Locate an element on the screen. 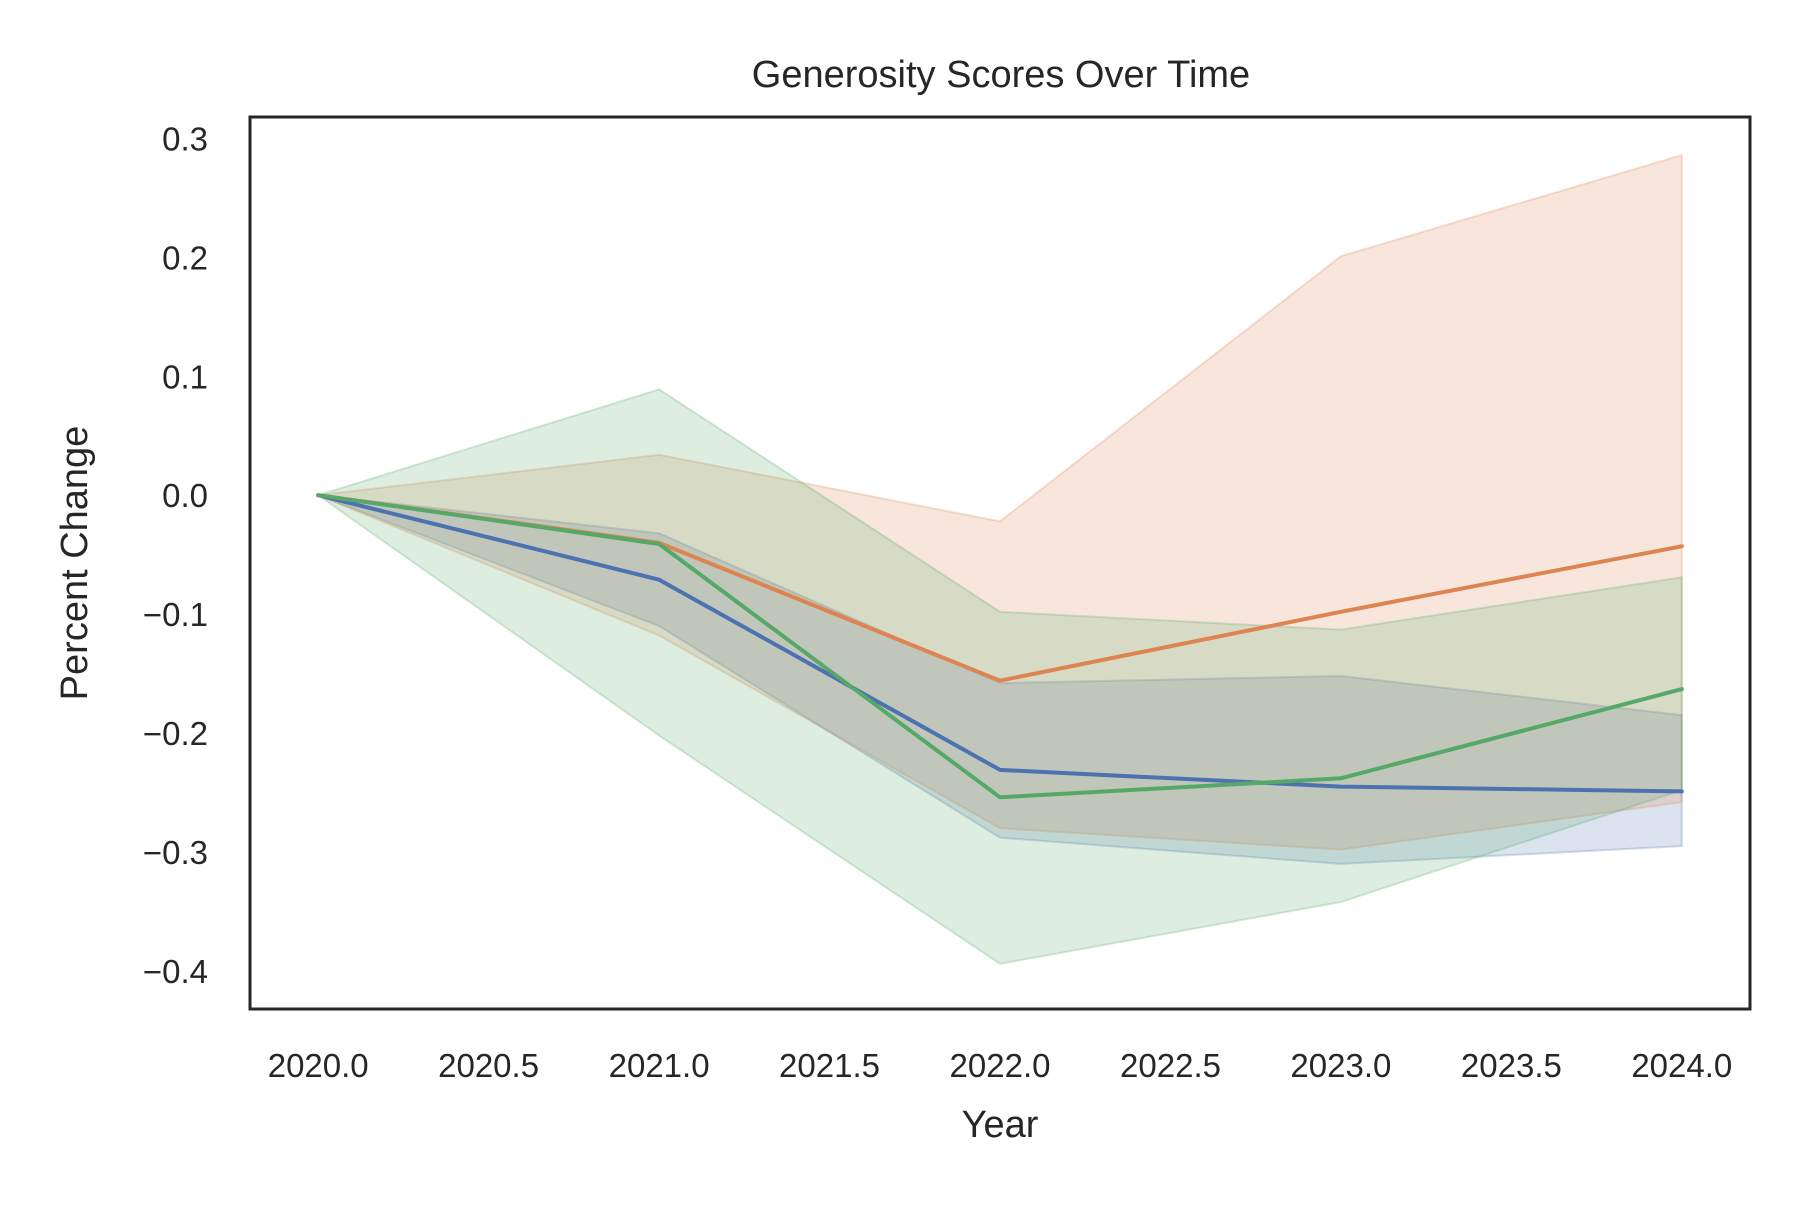 This screenshot has height=1205, width=1800. x-tick-label: 2023.5 is located at coordinates (1511, 1065).